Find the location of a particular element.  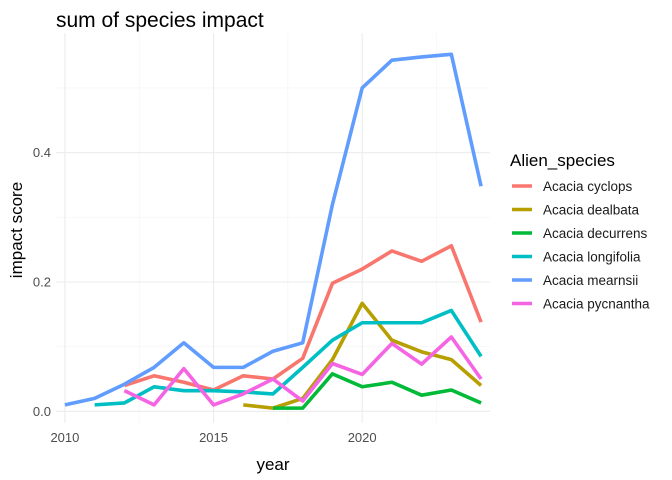

series-line-acacia-dealbata is located at coordinates (363, 355).